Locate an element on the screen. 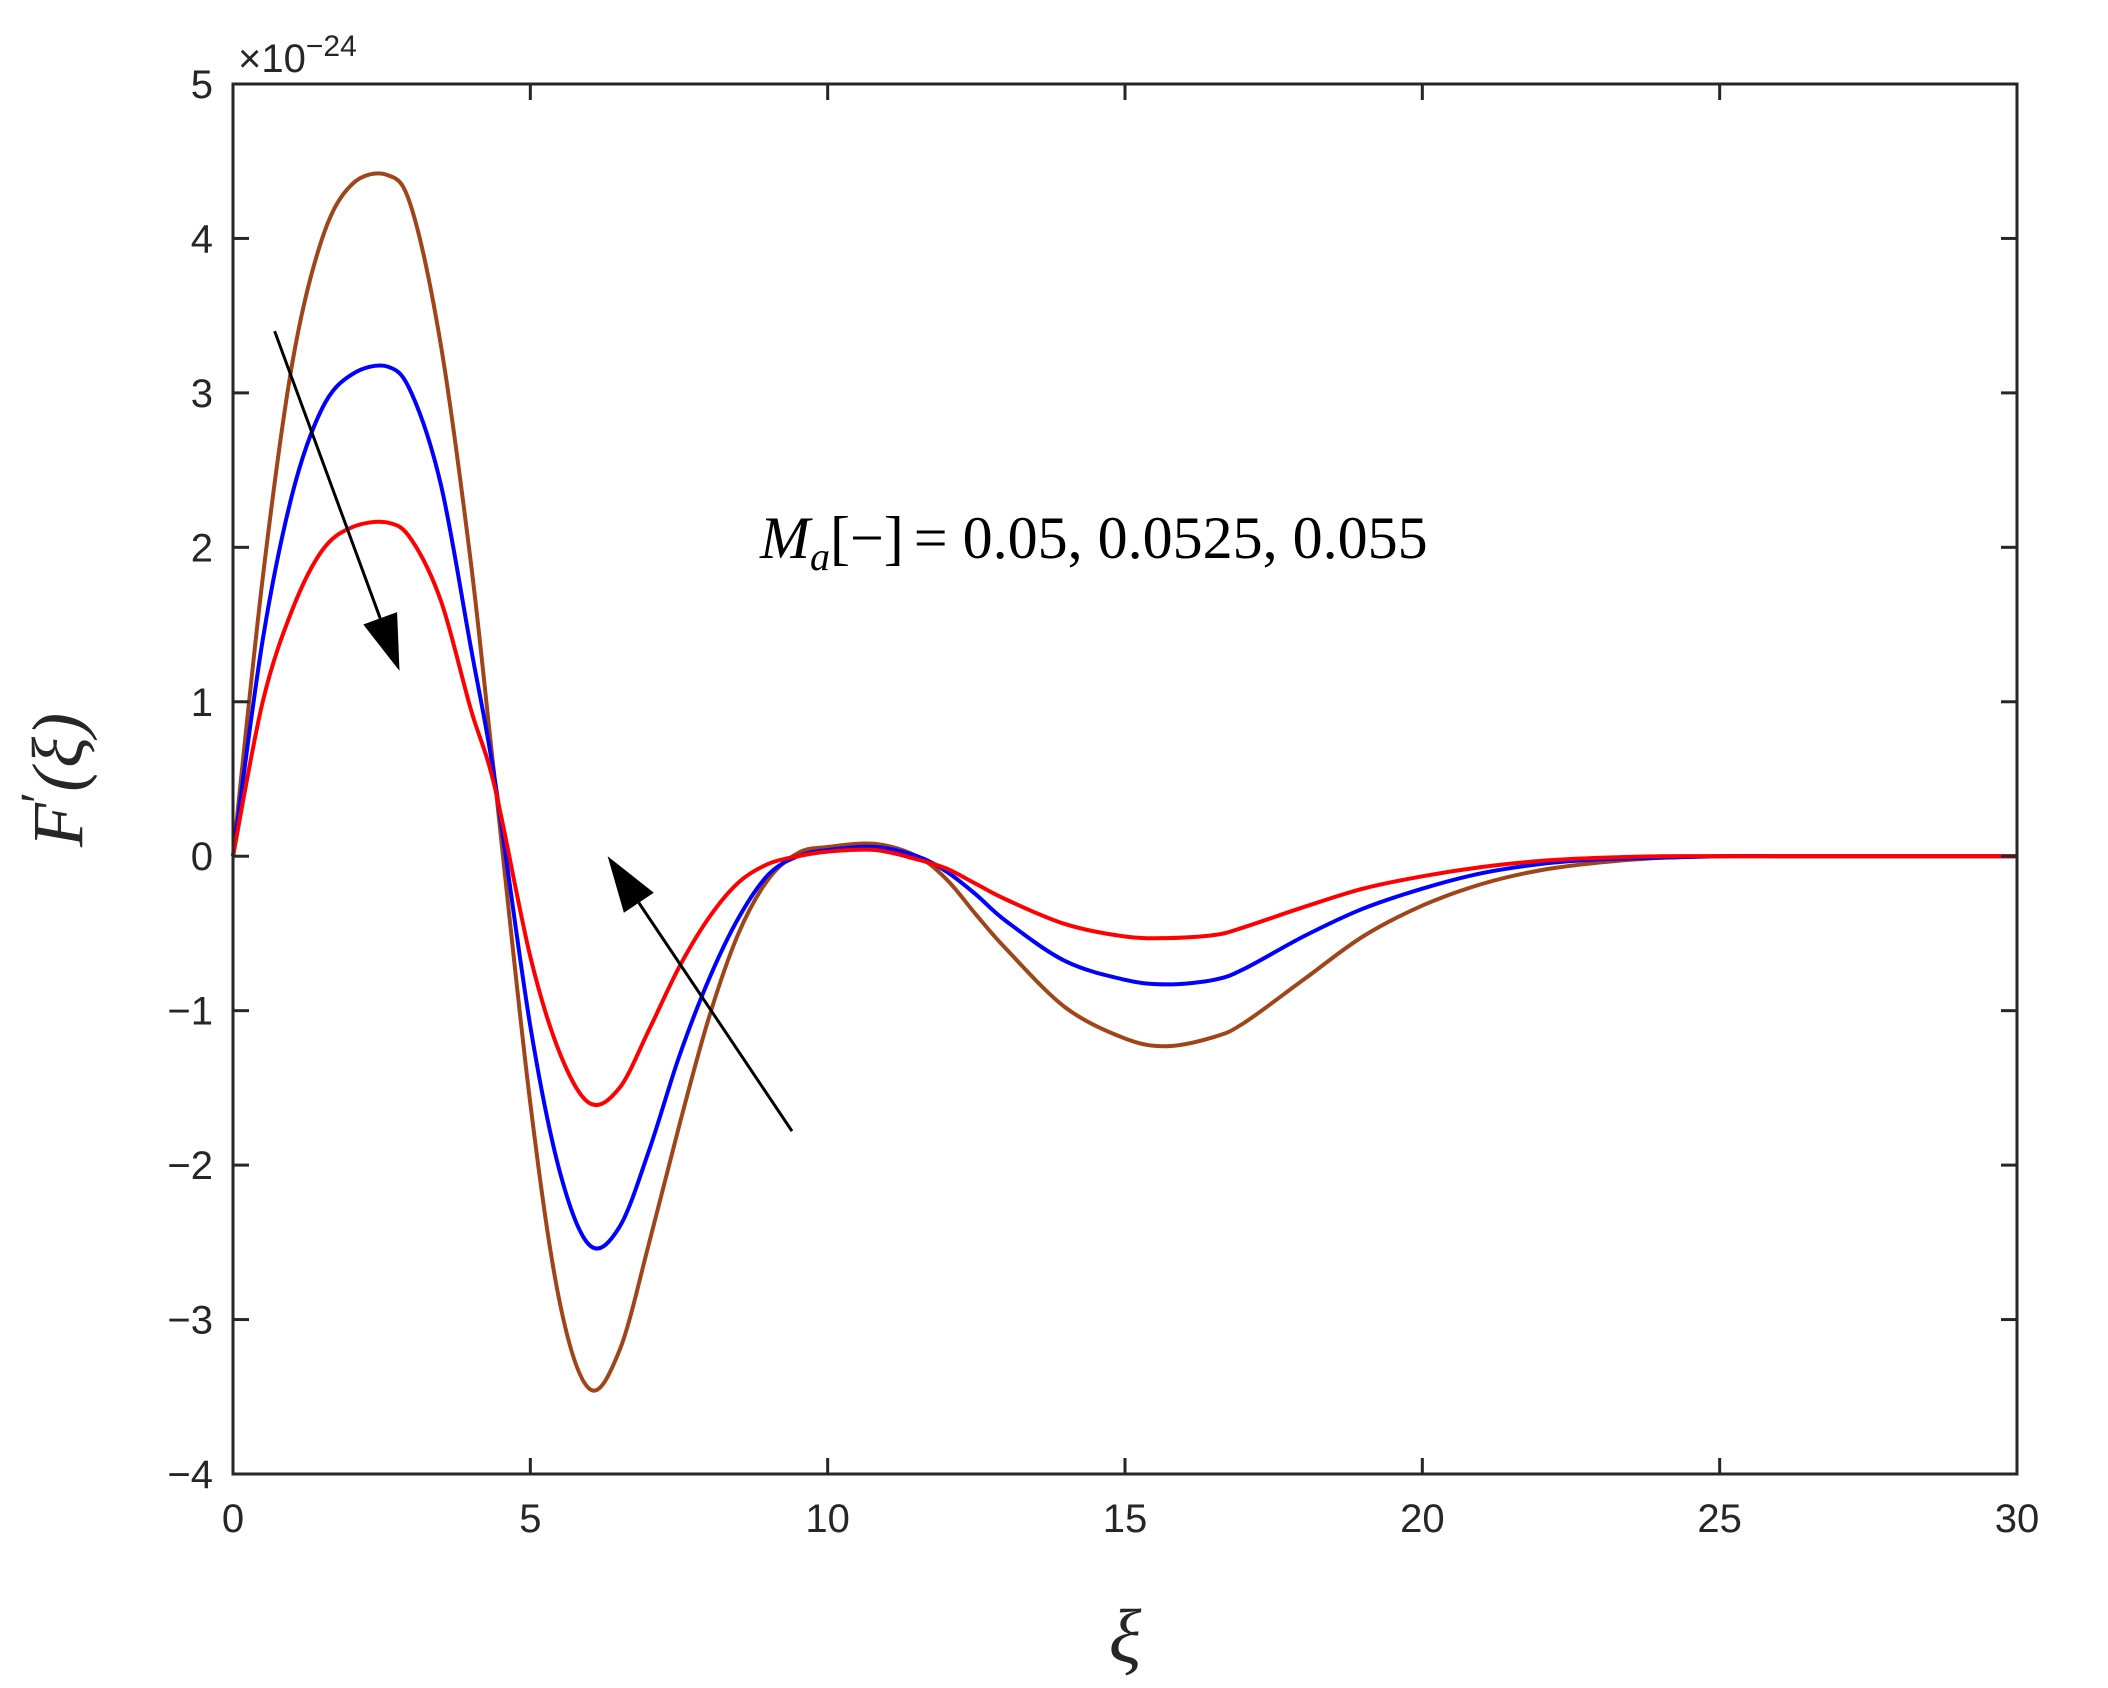  x-tick-label: 10 is located at coordinates (827, 1519).